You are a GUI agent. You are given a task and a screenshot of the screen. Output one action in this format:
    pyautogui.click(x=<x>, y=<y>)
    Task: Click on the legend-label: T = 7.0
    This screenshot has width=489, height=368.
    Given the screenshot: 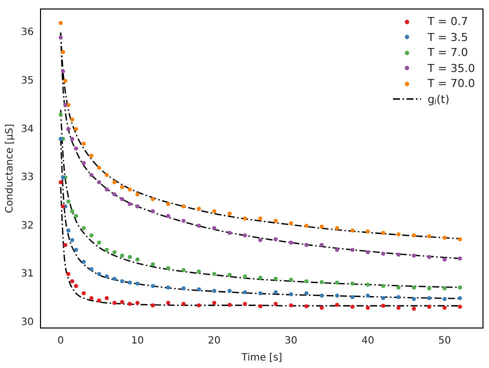 What is the action you would take?
    pyautogui.click(x=448, y=52)
    